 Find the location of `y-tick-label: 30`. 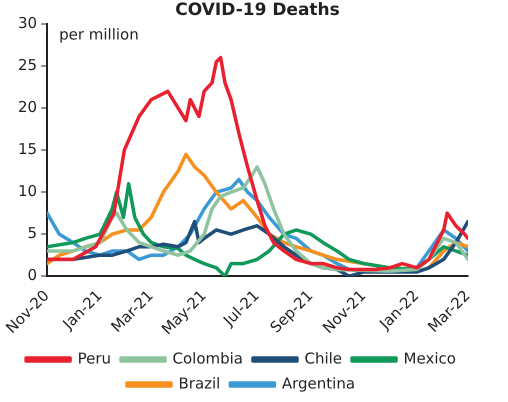

y-tick-label: 30 is located at coordinates (28, 23).